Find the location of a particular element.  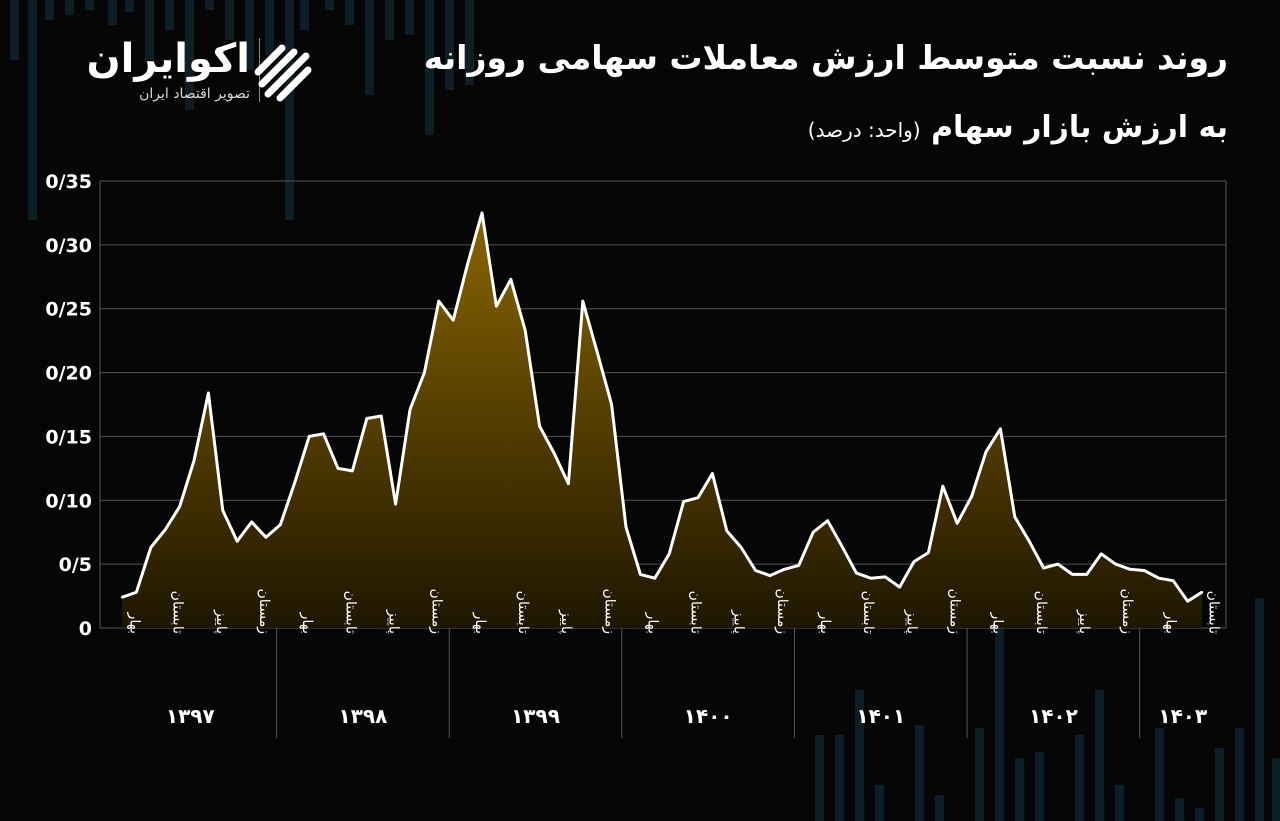

ecoiran-logo-icon is located at coordinates (283, 73).